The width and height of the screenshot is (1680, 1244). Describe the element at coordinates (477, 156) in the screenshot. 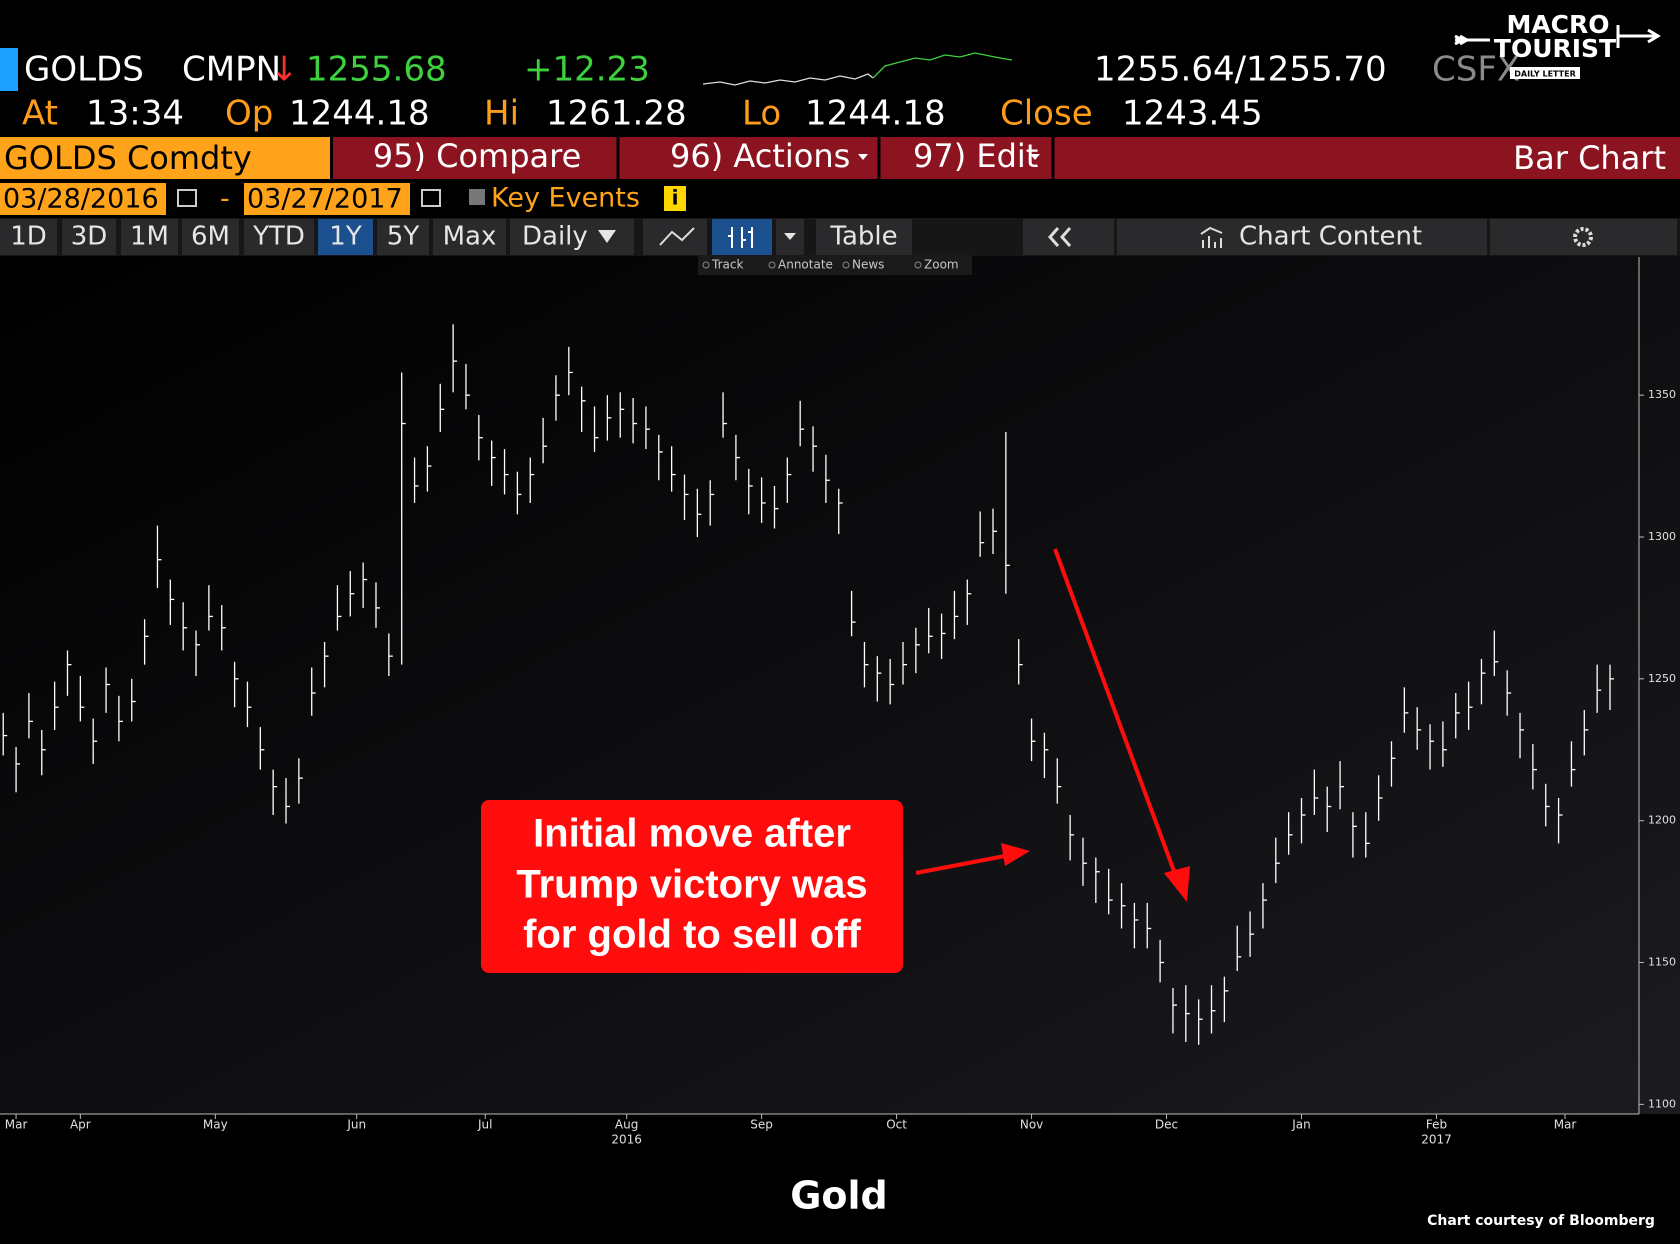

I see `menu-item: 95) Compare` at that location.